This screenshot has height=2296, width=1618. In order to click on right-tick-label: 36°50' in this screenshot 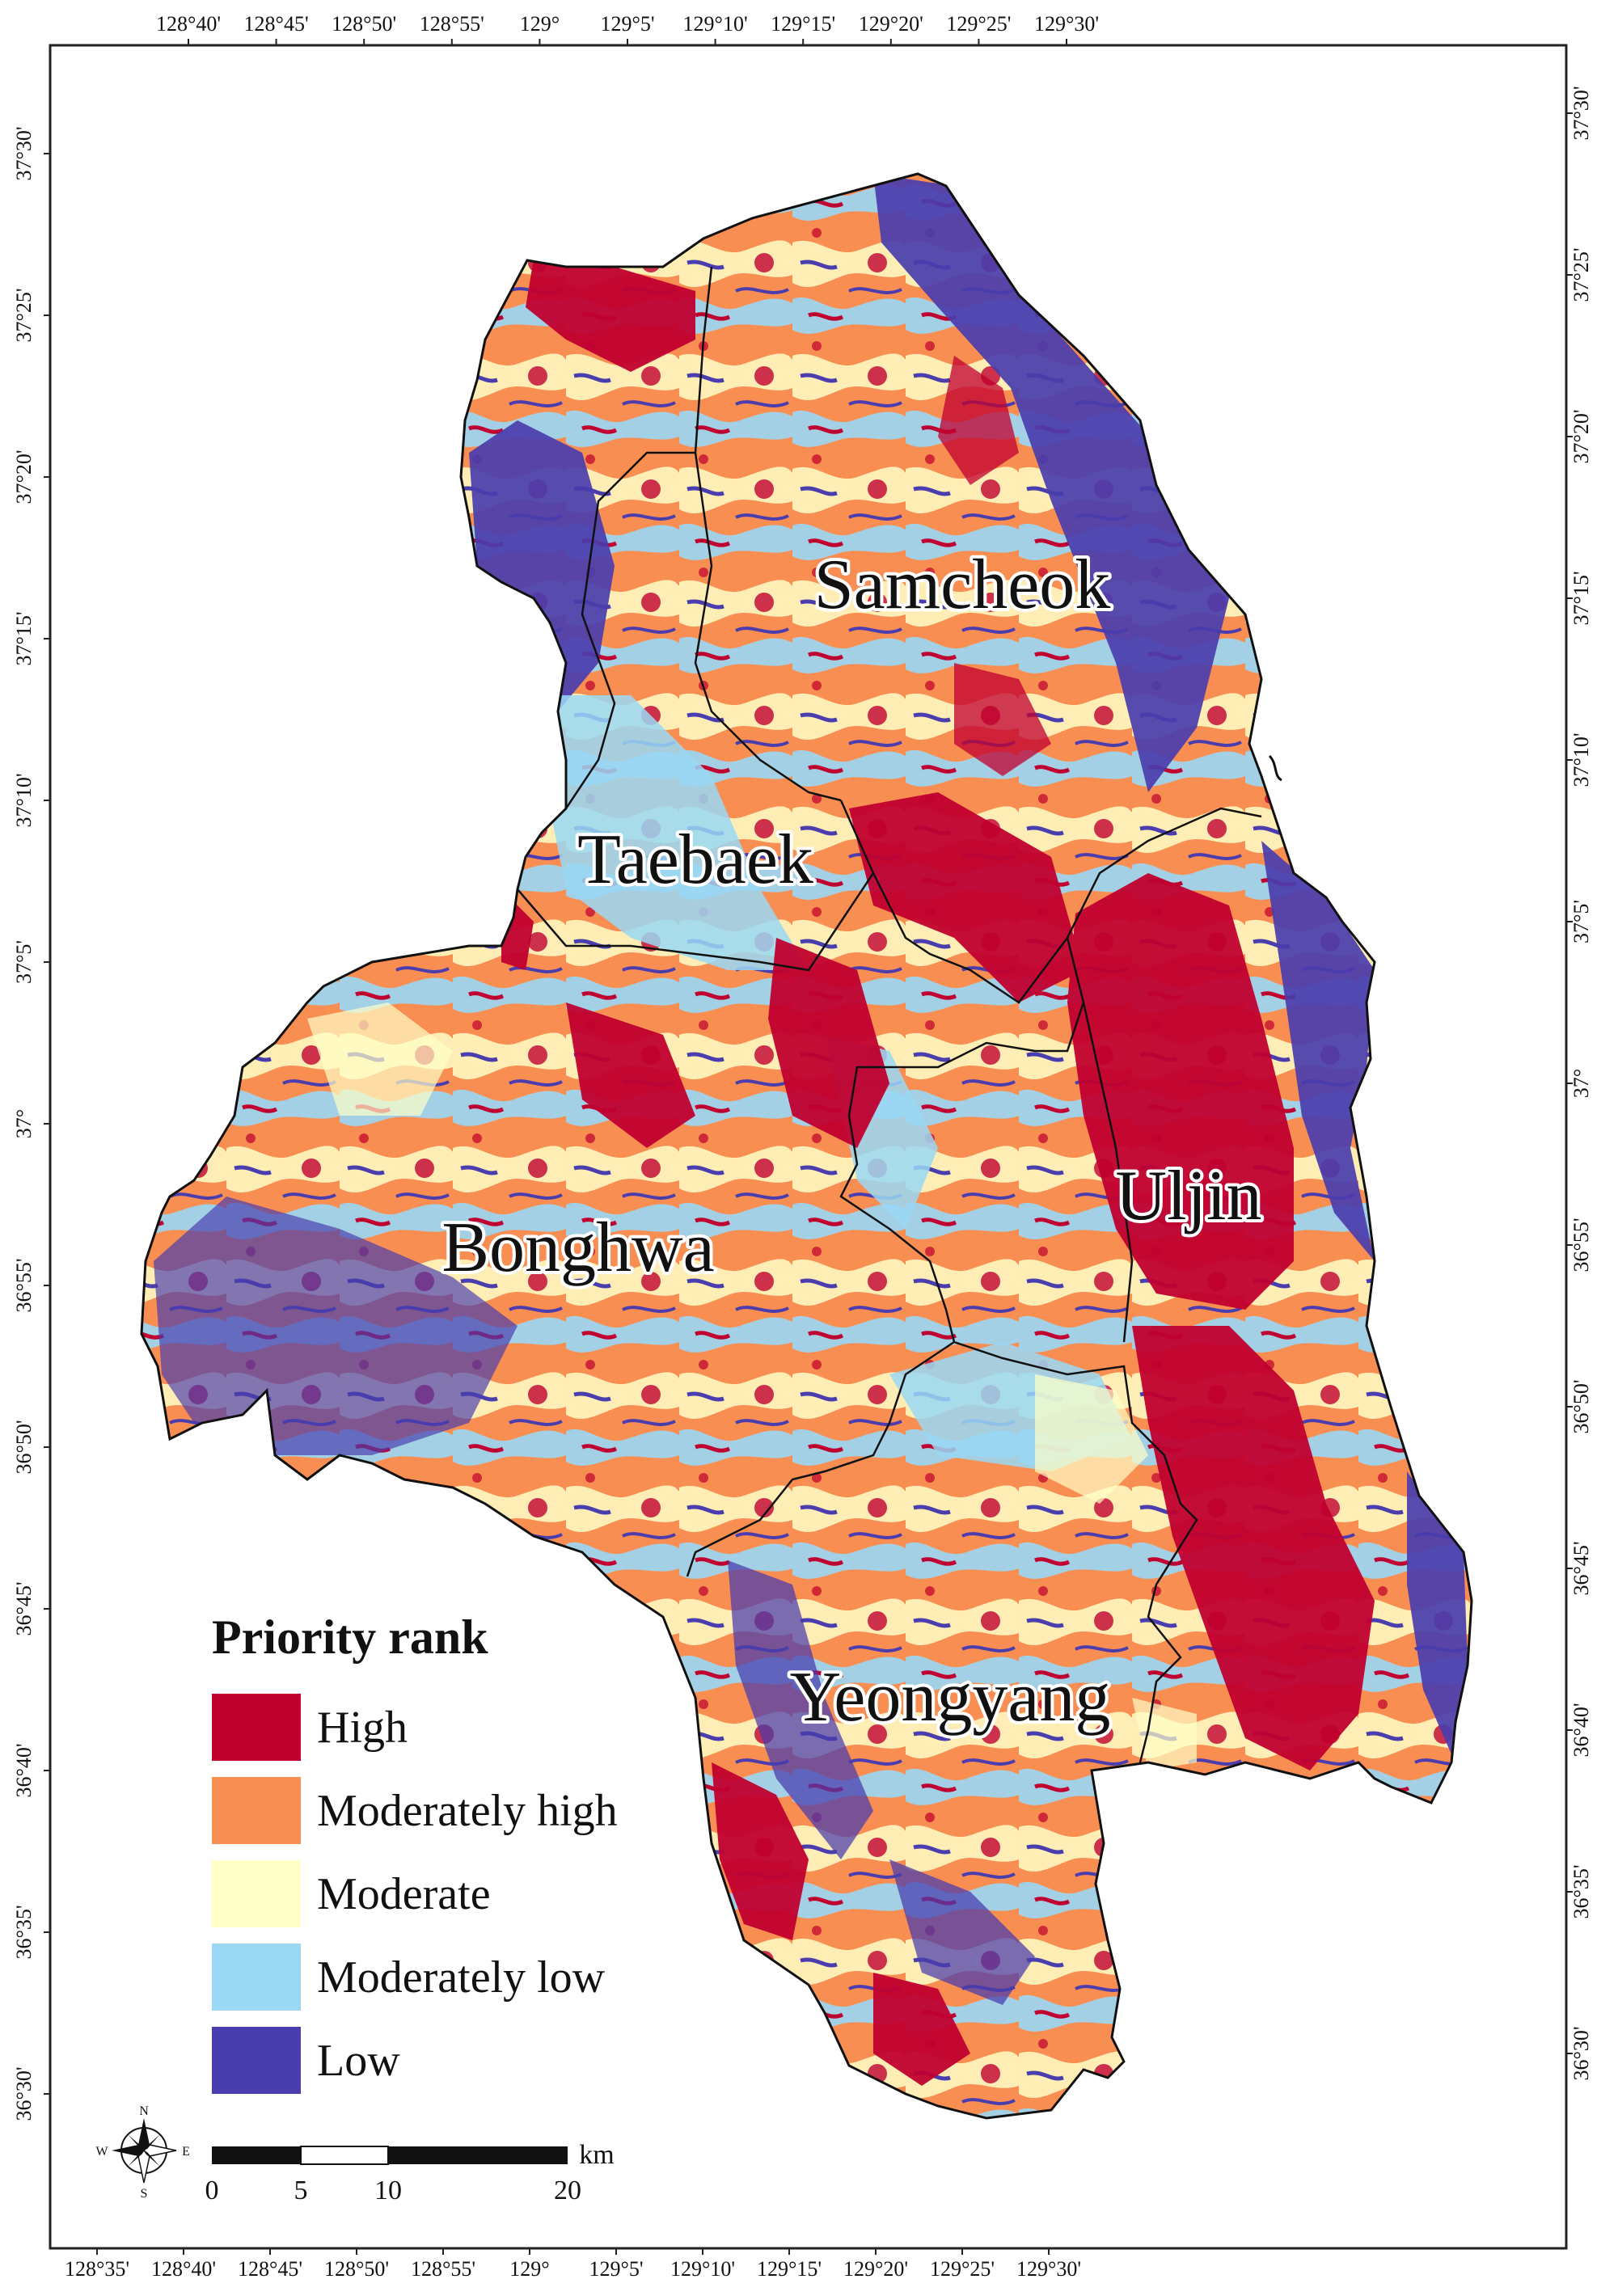, I will do `click(1581, 1406)`.